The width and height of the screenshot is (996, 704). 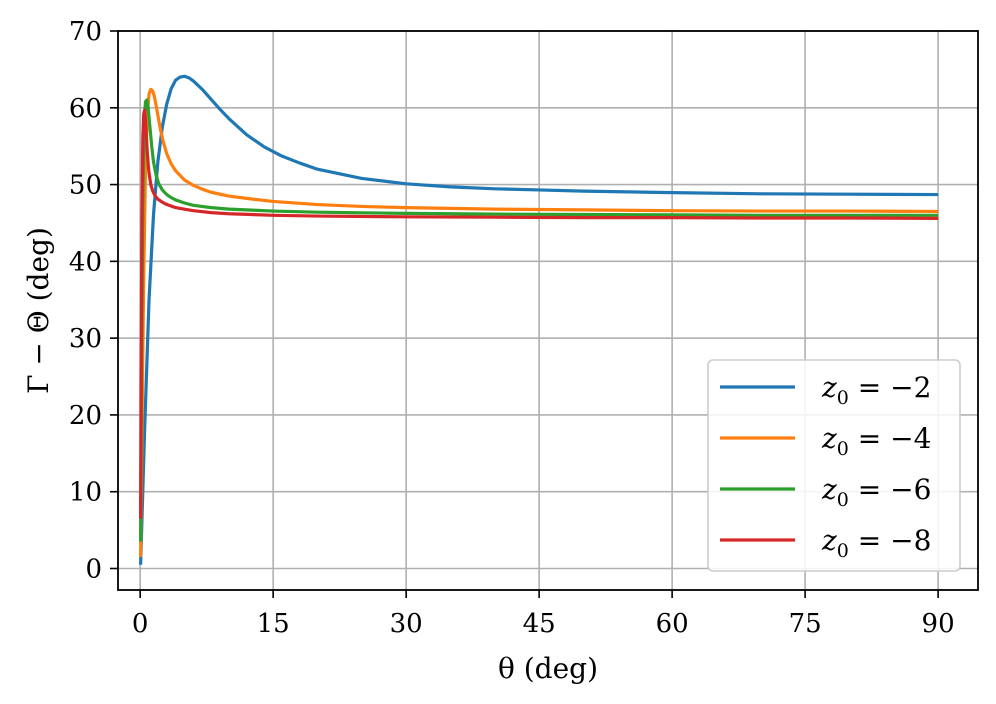 I want to click on legend-label-3: z0 = −6, so click(x=876, y=492).